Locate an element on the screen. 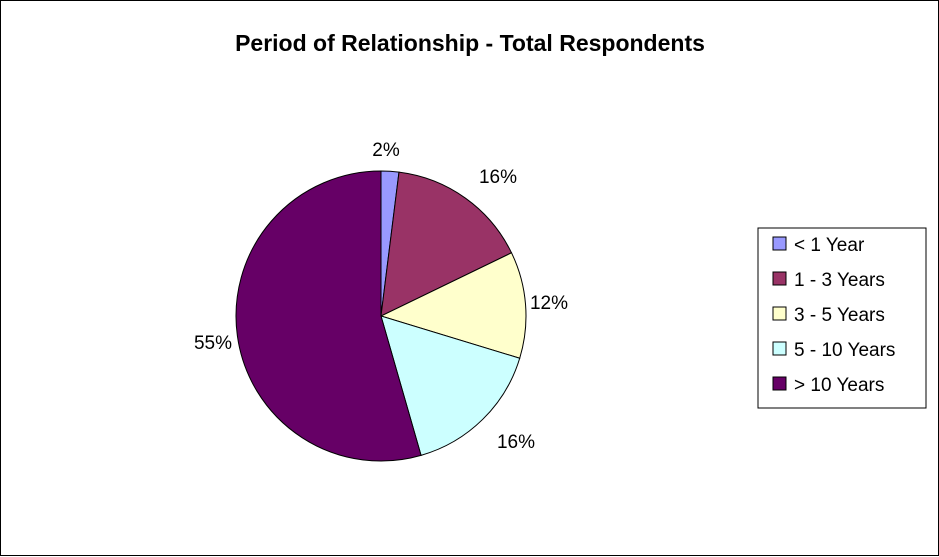 This screenshot has height=557, width=939. legend-label-2: 1 - 3 Years is located at coordinates (839, 280).